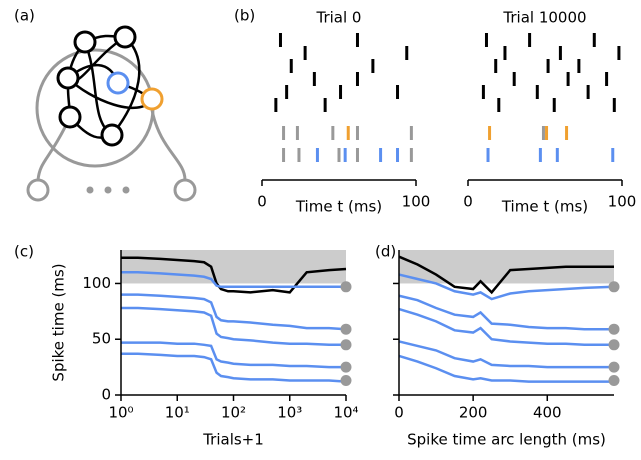 This screenshot has width=641, height=460. I want to click on panel-title: Trial 0, so click(339, 18).